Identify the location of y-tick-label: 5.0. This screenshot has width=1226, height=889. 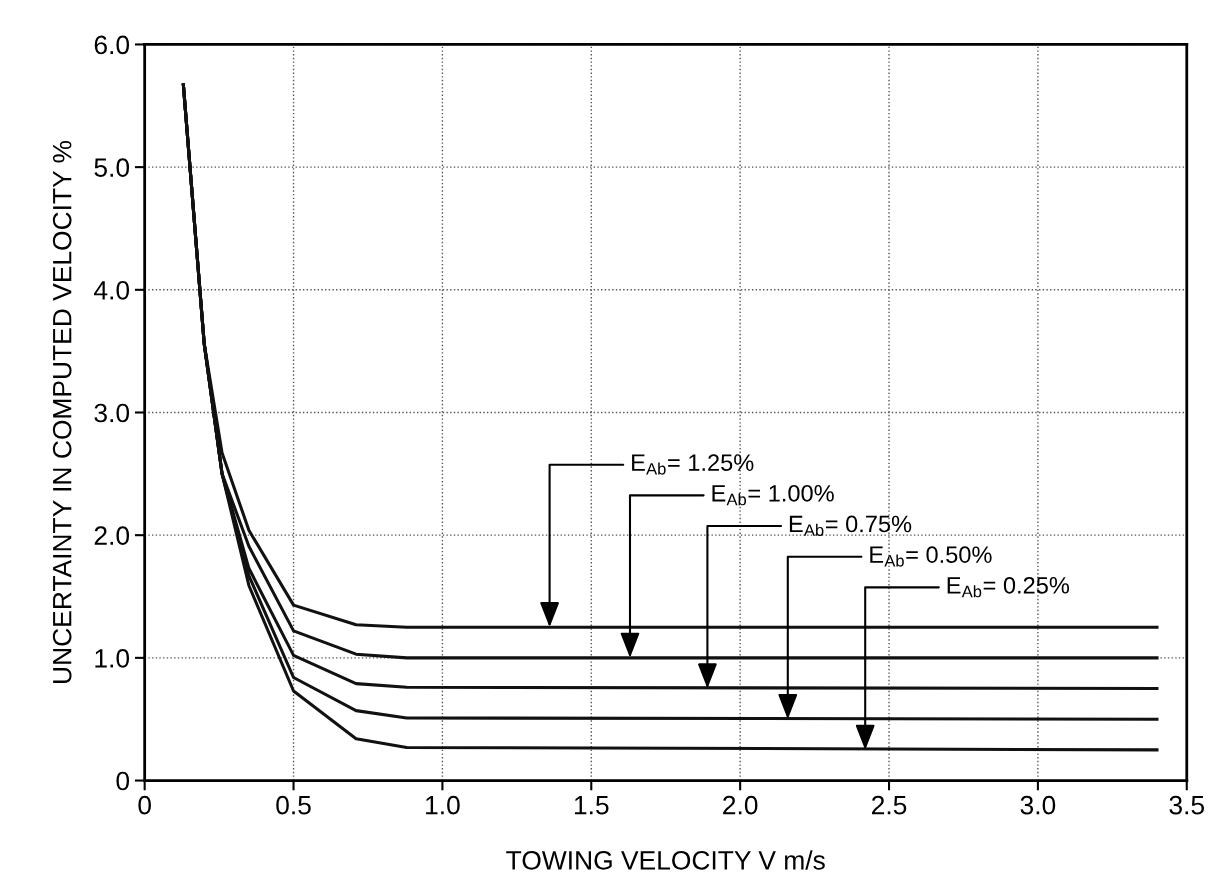
(112, 167).